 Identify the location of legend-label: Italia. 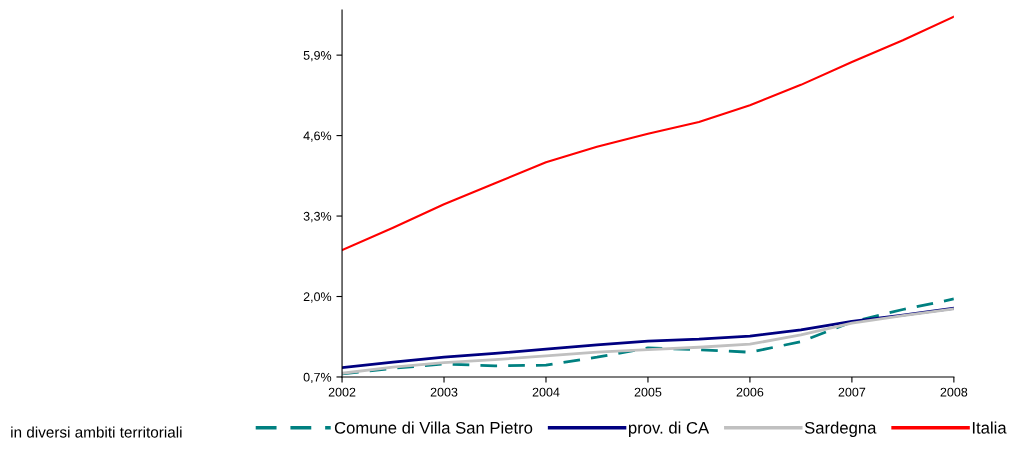
(989, 427).